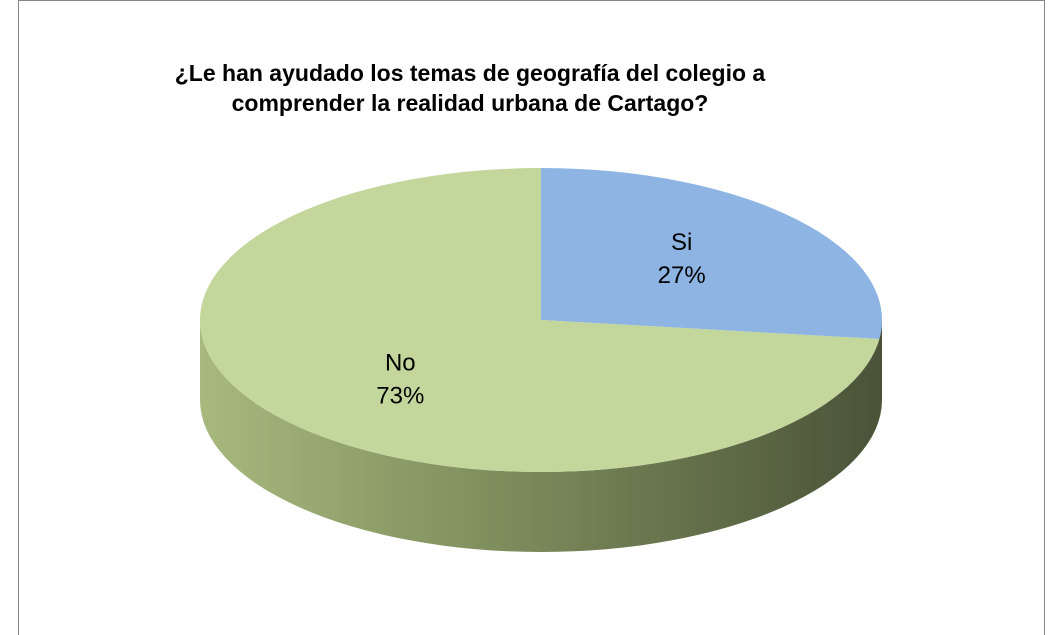  Describe the element at coordinates (400, 363) in the screenshot. I see `slice-category-label: No` at that location.